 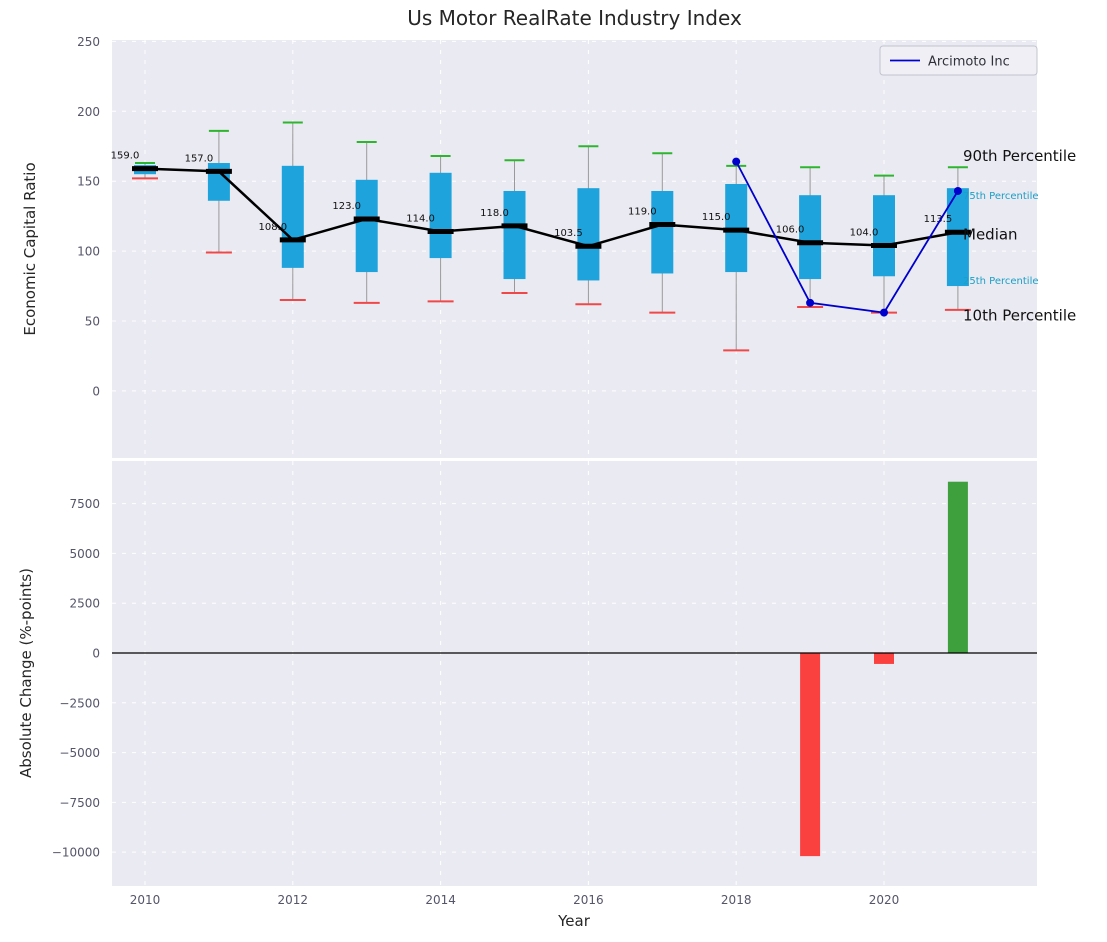 I want to click on legend-box, so click(x=958, y=60).